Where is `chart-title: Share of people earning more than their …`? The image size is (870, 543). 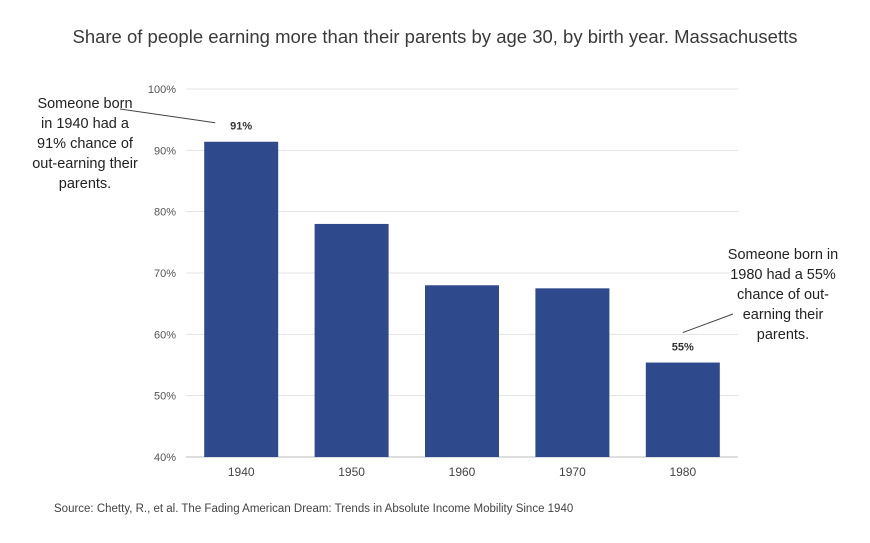
chart-title: Share of people earning more than their … is located at coordinates (435, 36).